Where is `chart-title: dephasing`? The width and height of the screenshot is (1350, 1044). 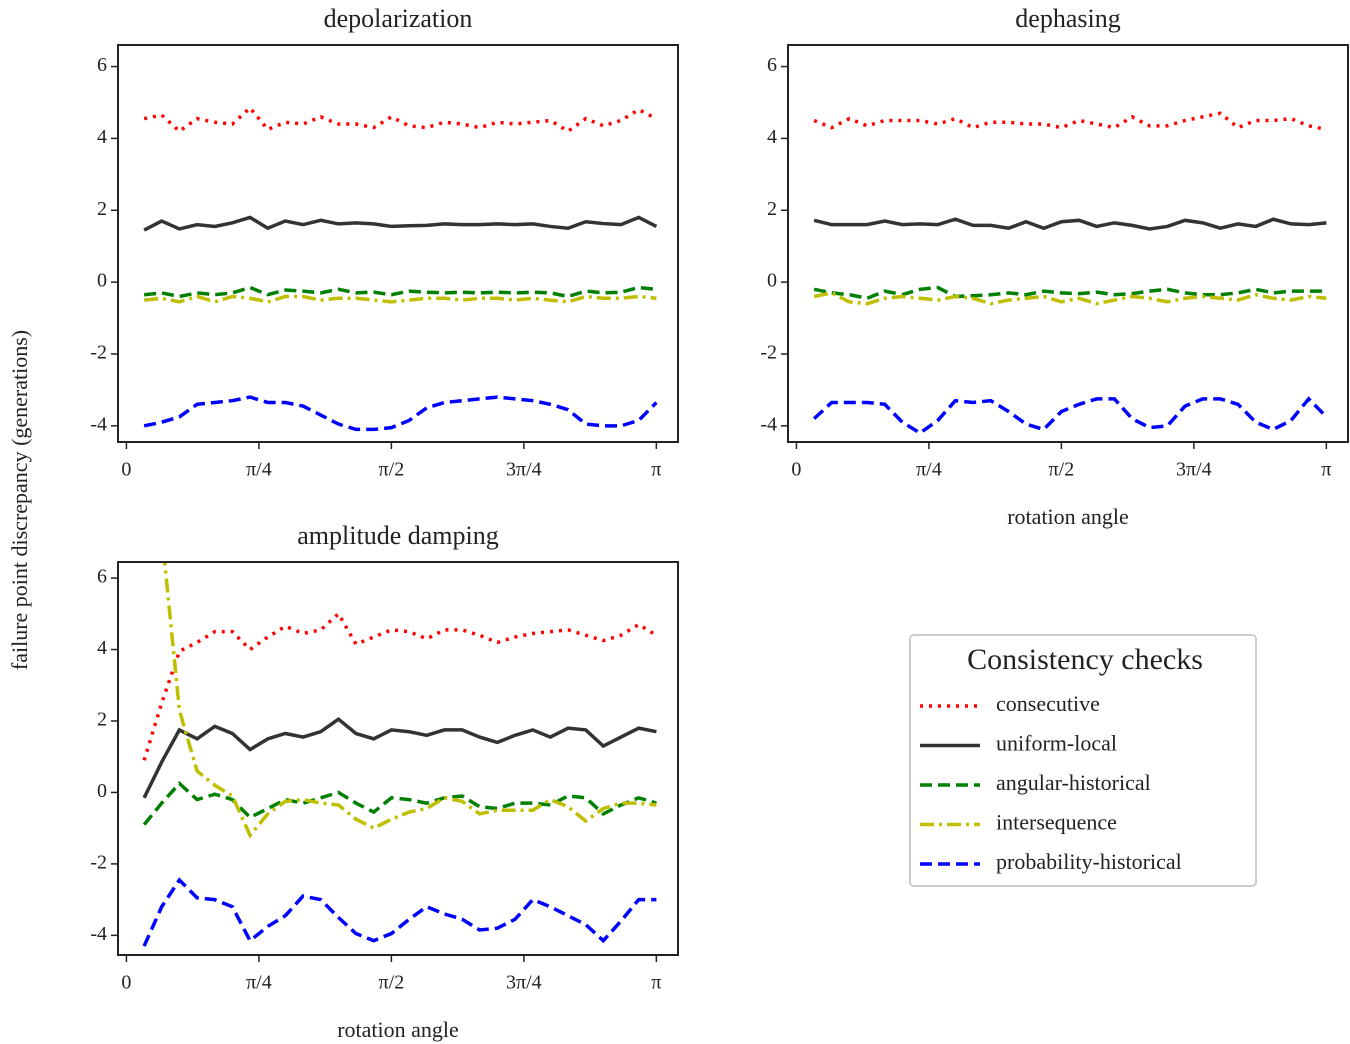
chart-title: dephasing is located at coordinates (1067, 18).